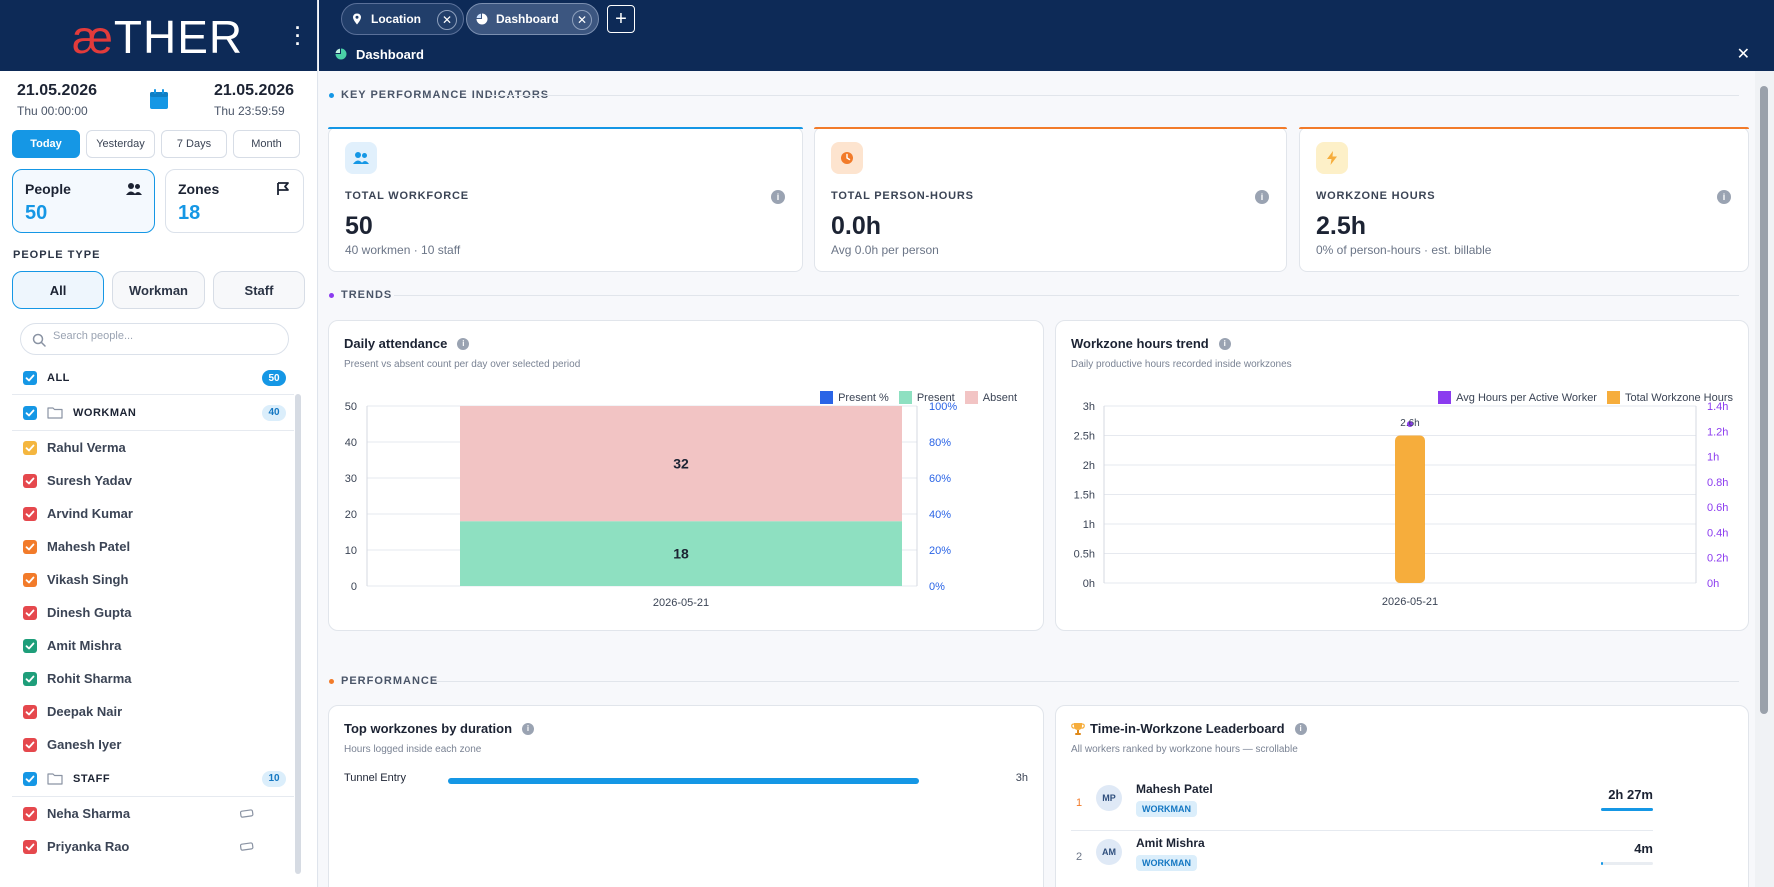  Describe the element at coordinates (58, 290) in the screenshot. I see `people-type-all-button: All` at that location.